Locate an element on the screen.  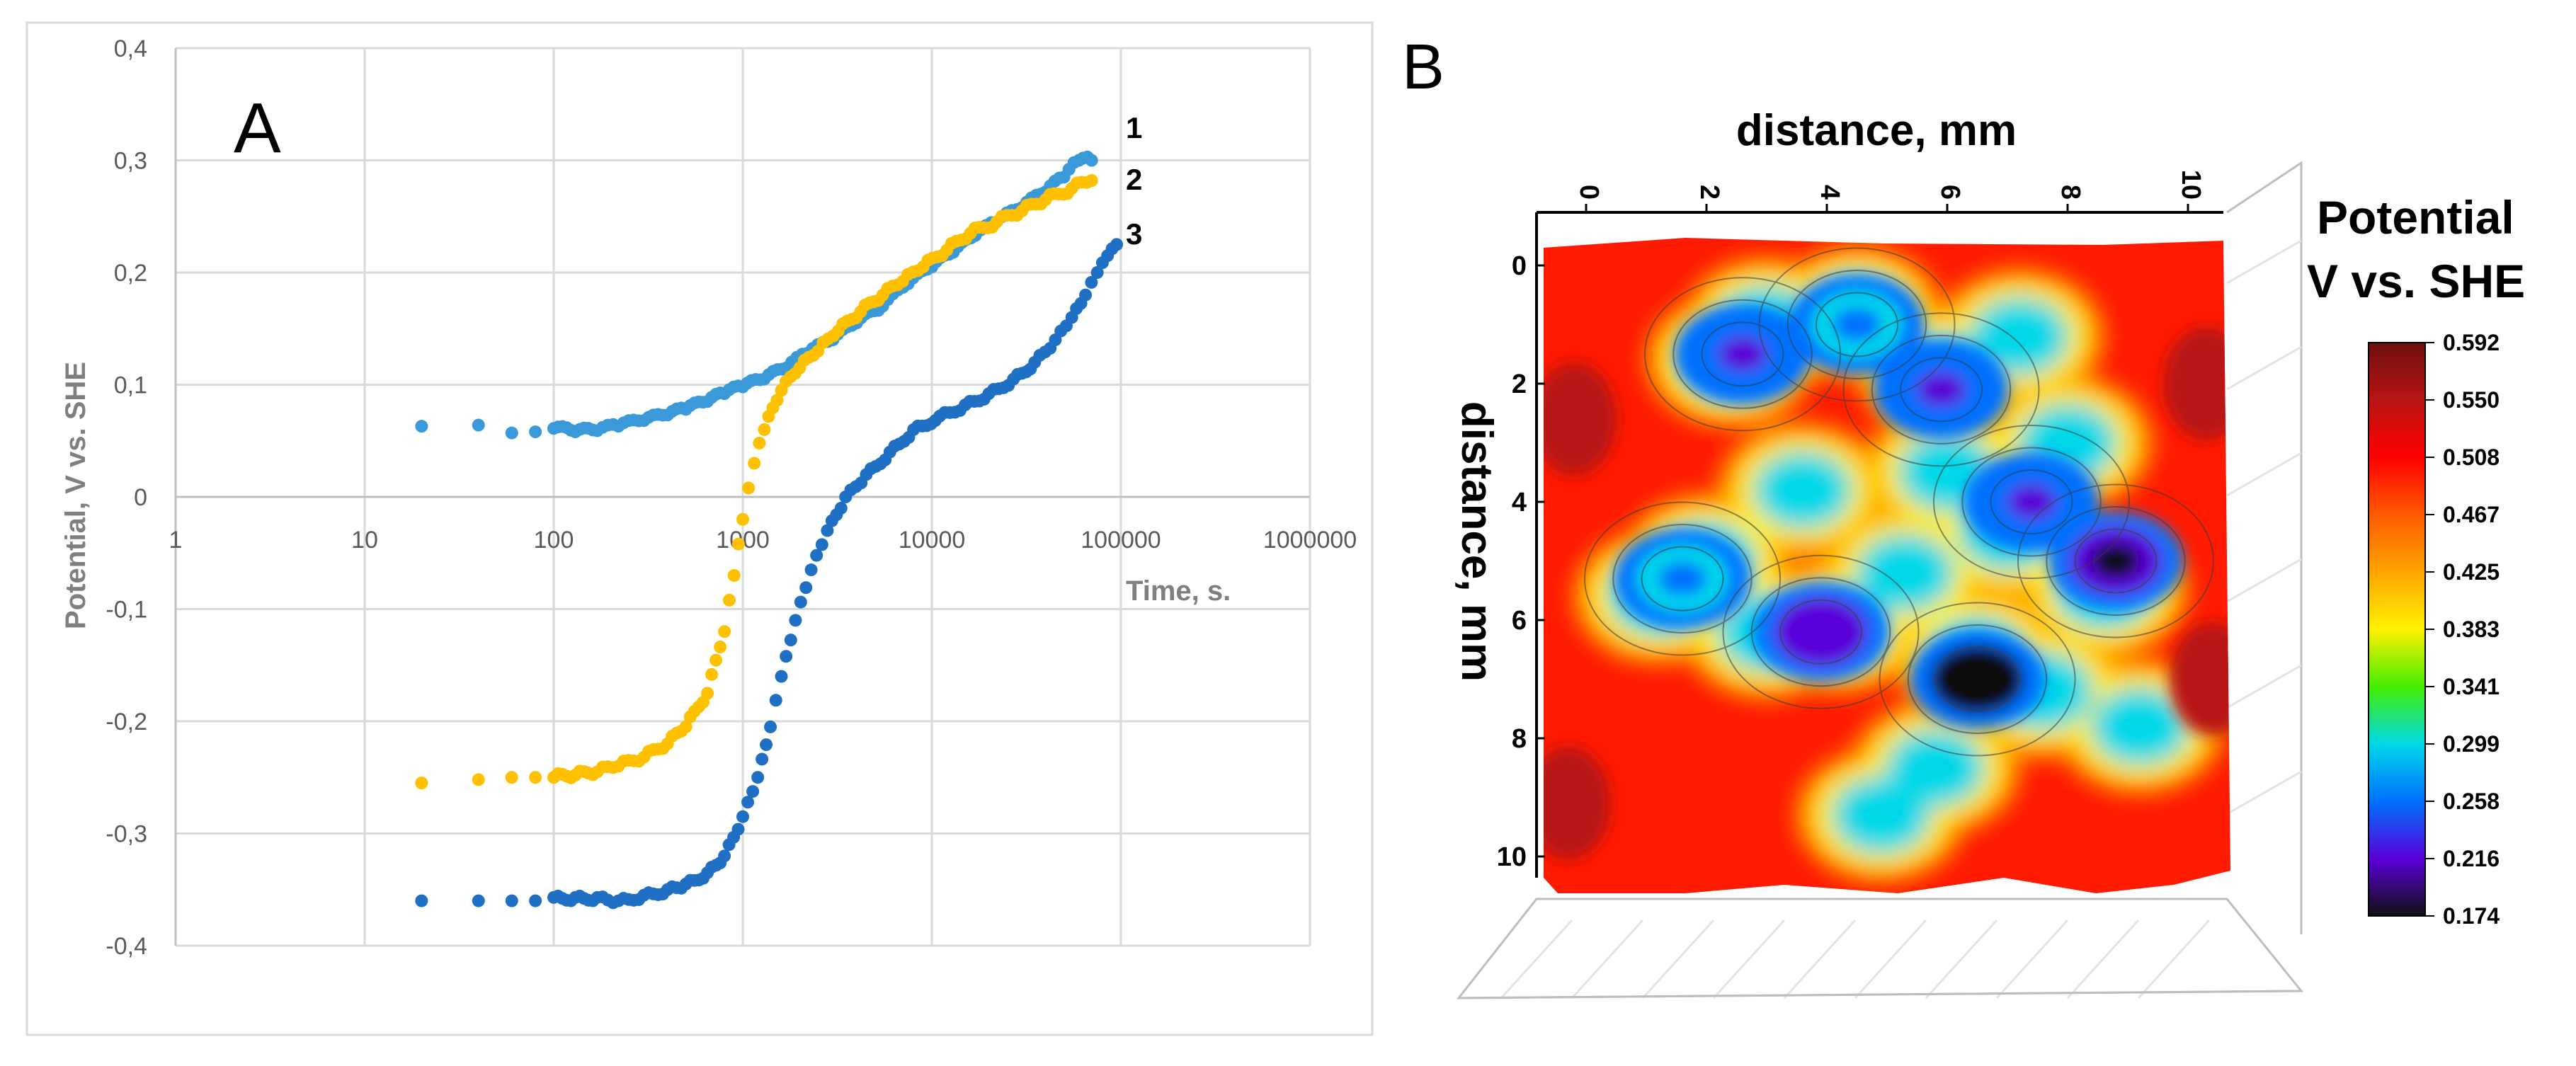
x-tick-label: 8 is located at coordinates (2071, 193).